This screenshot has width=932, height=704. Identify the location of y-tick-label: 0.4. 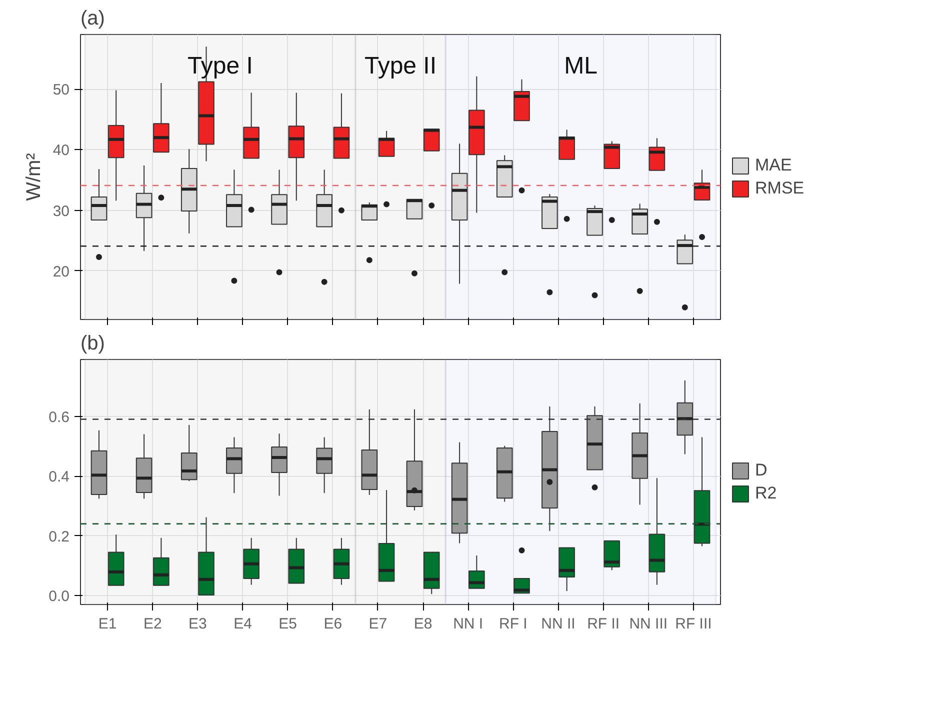
(59, 477).